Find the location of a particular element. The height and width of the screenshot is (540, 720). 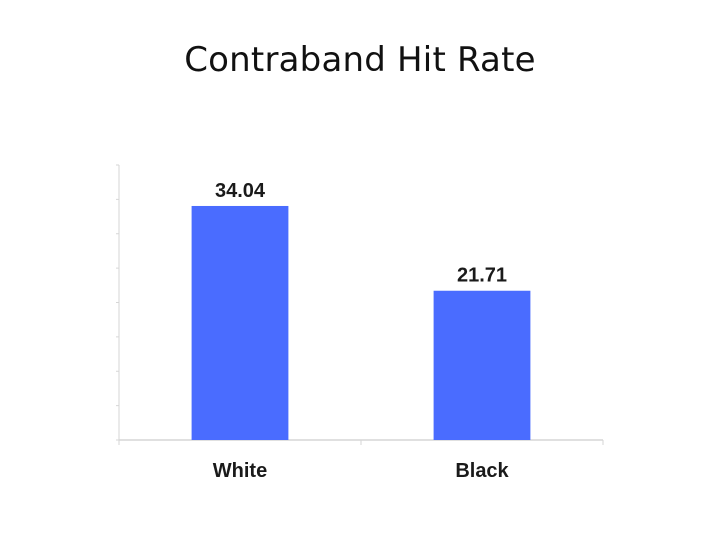

x-tick-label-white: White is located at coordinates (240, 471).